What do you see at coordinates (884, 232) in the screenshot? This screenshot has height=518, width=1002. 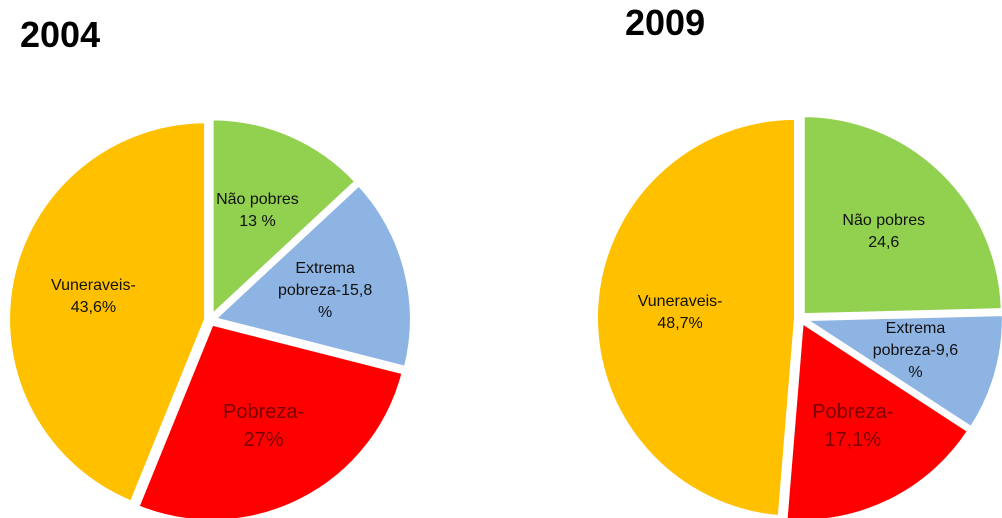 I see `data-label: Não pobres 24,6` at bounding box center [884, 232].